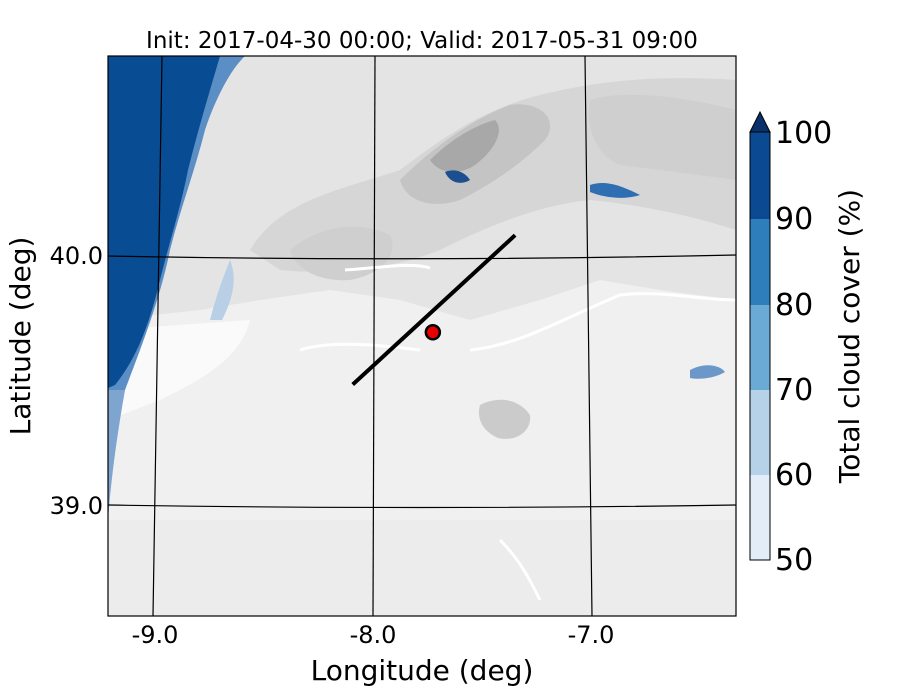 Image resolution: width=900 pixels, height=700 pixels. I want to click on location-marker, so click(433, 332).